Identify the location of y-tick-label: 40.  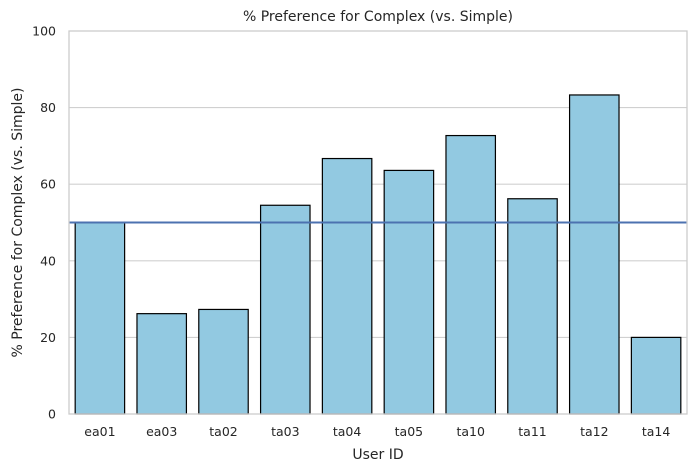
(48, 260).